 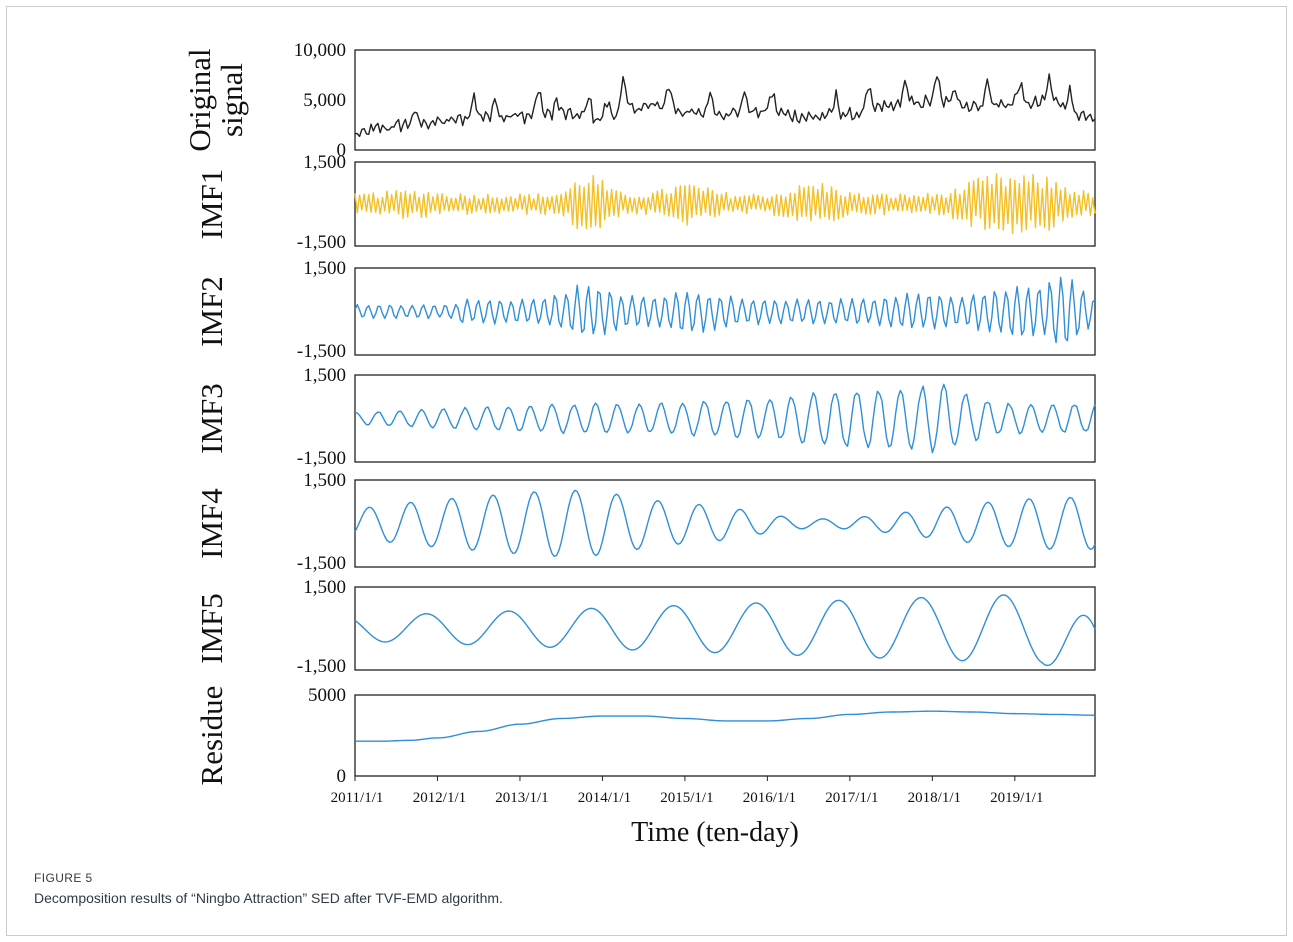 I want to click on panel-frame-imf4, so click(x=725, y=523).